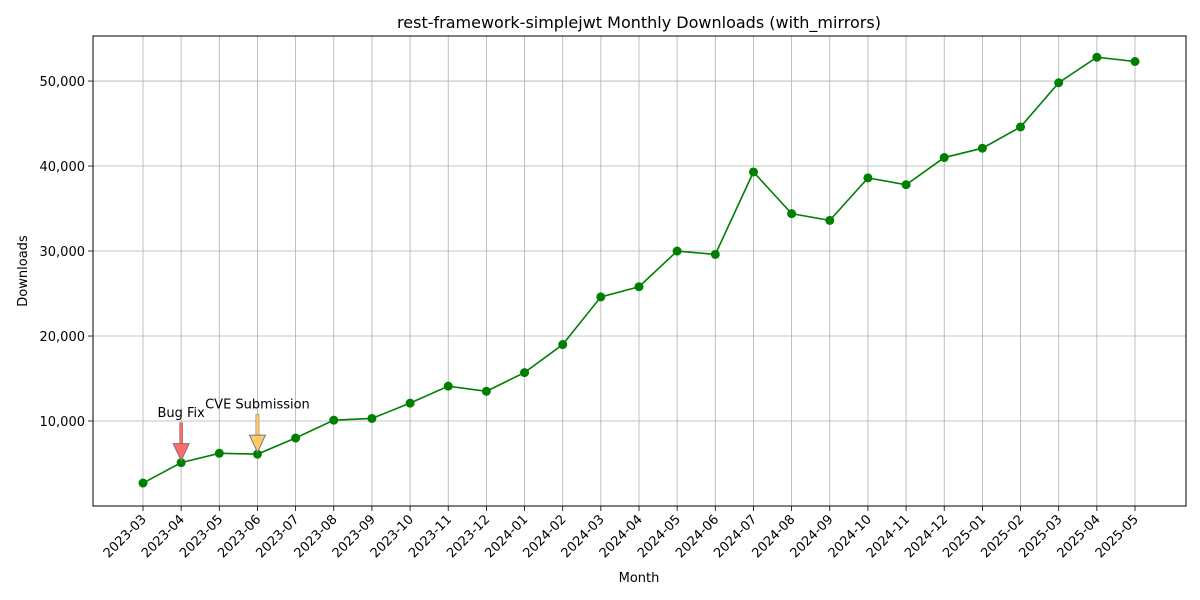 This screenshot has width=1200, height=600. I want to click on annotation-label: Bug Fix, so click(181, 413).